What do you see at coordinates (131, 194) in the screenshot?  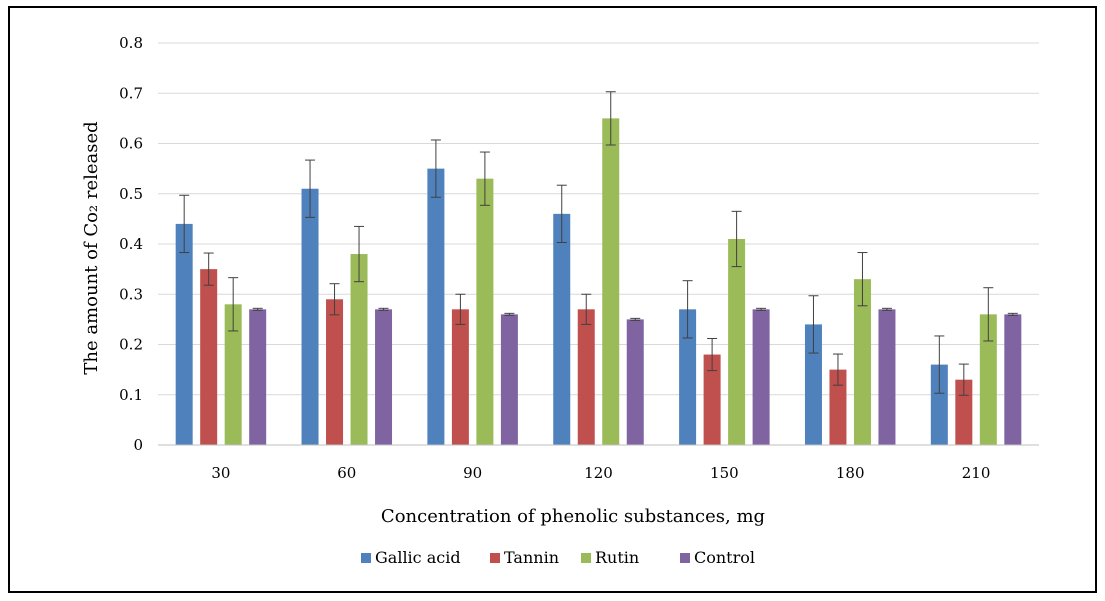 I see `y-tick-label: 0.5` at bounding box center [131, 194].